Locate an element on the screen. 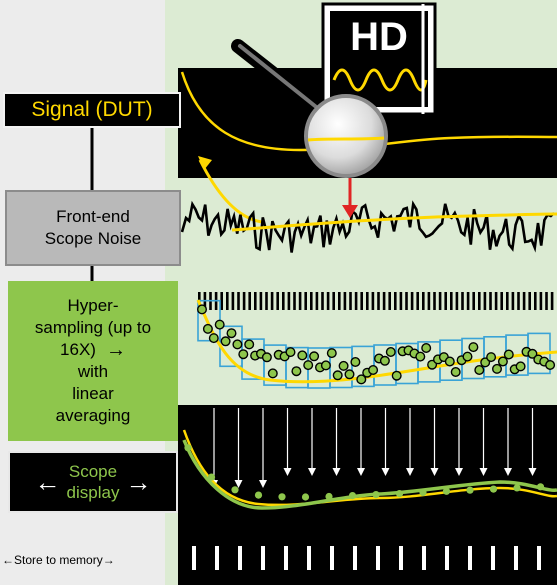 This screenshot has width=557, height=585. display-line1: Scope is located at coordinates (93, 471).